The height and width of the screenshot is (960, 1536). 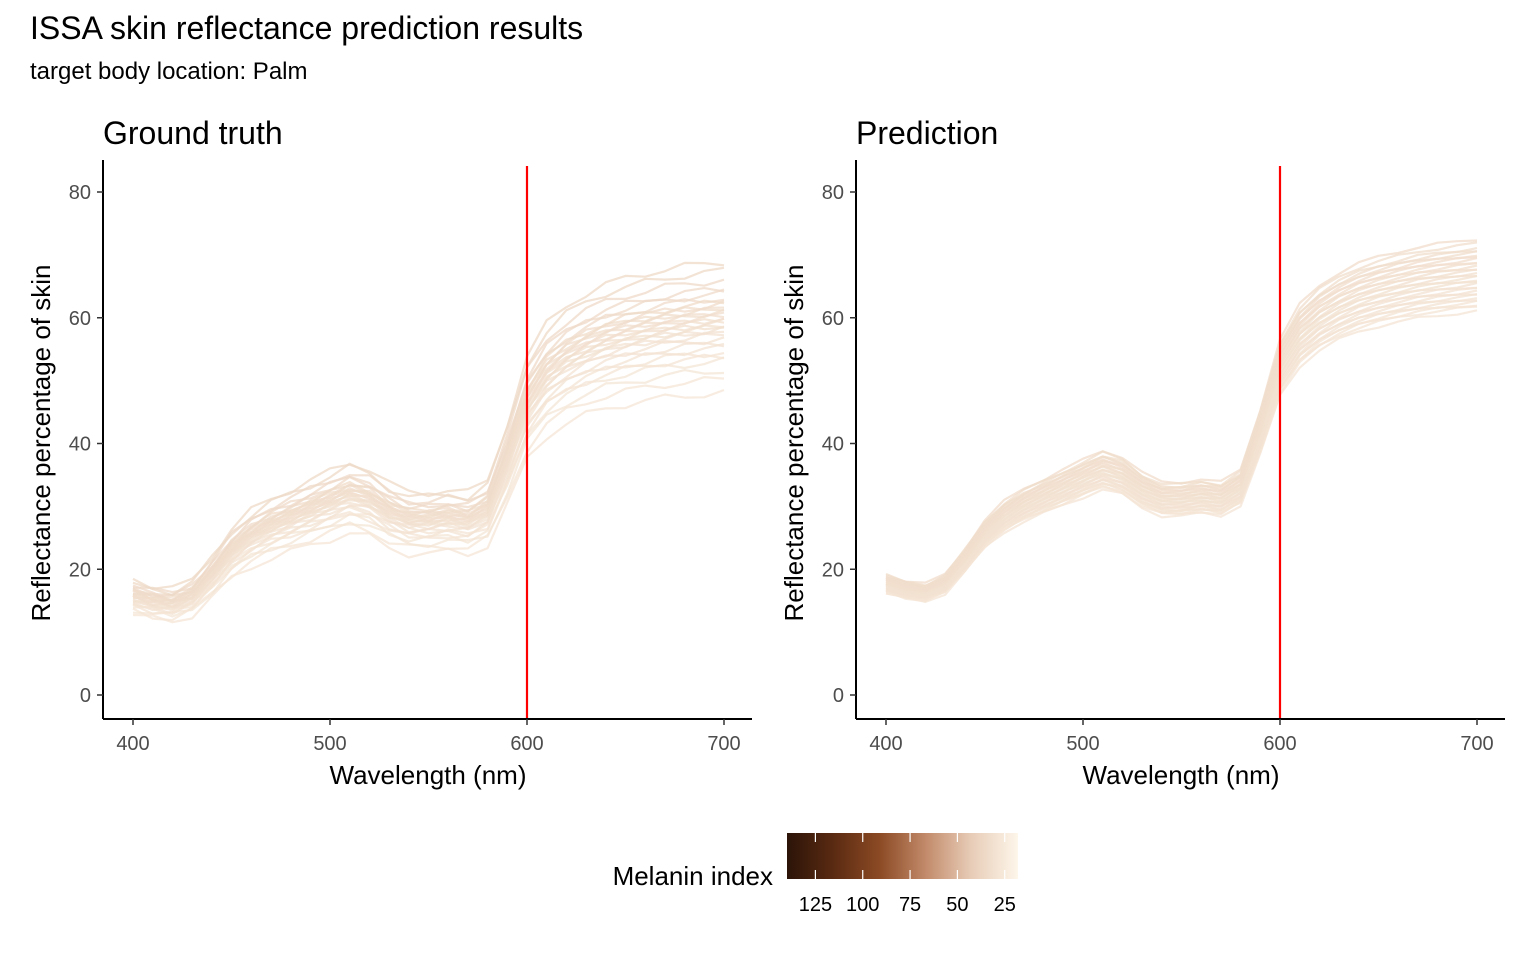 I want to click on melanin-colorbar, so click(x=902, y=856).